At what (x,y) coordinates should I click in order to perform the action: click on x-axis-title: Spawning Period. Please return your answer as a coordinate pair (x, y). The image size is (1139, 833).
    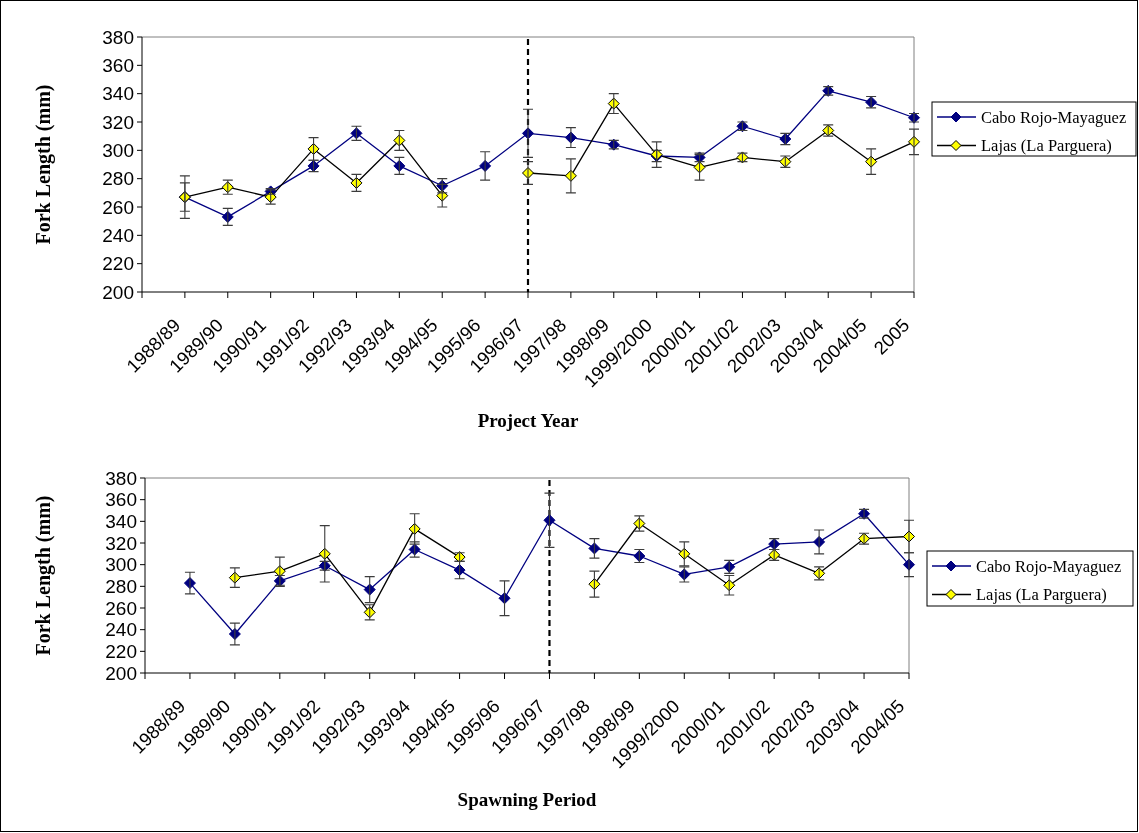
    Looking at the image, I should click on (527, 799).